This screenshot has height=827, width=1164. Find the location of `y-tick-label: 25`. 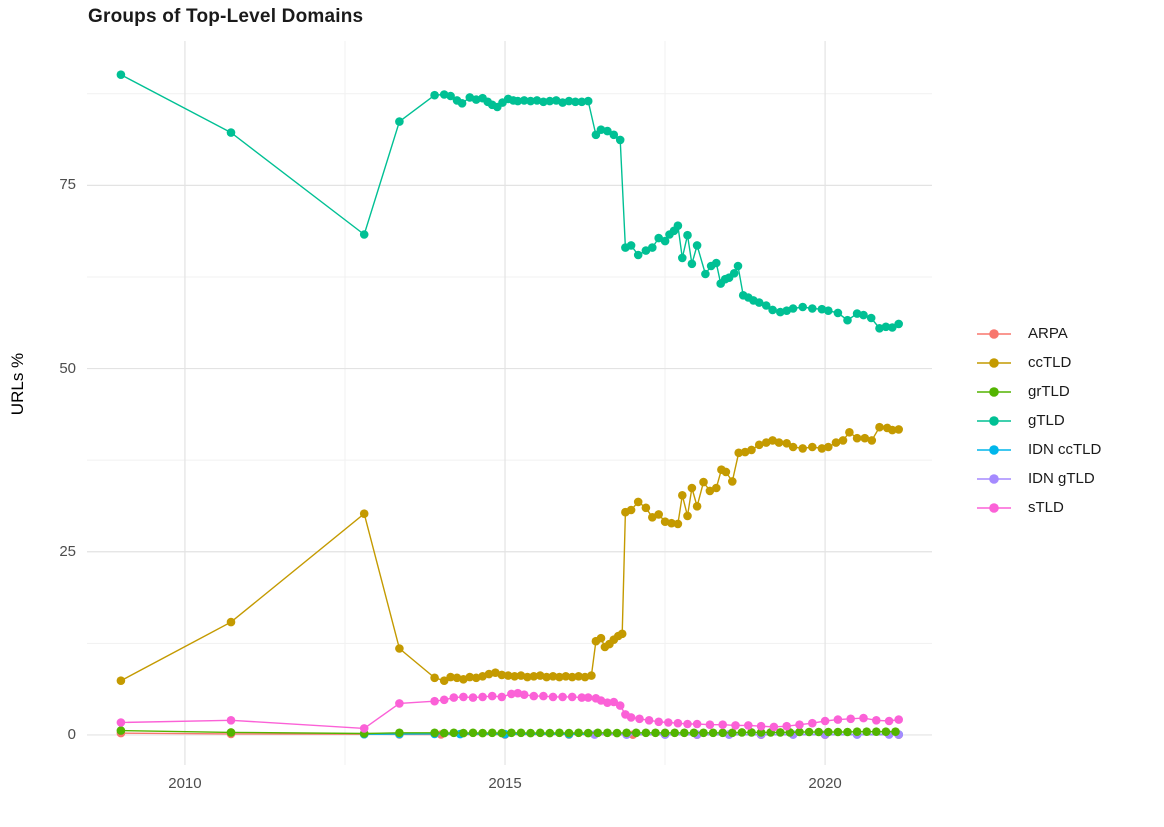

y-tick-label: 25 is located at coordinates (67, 551).